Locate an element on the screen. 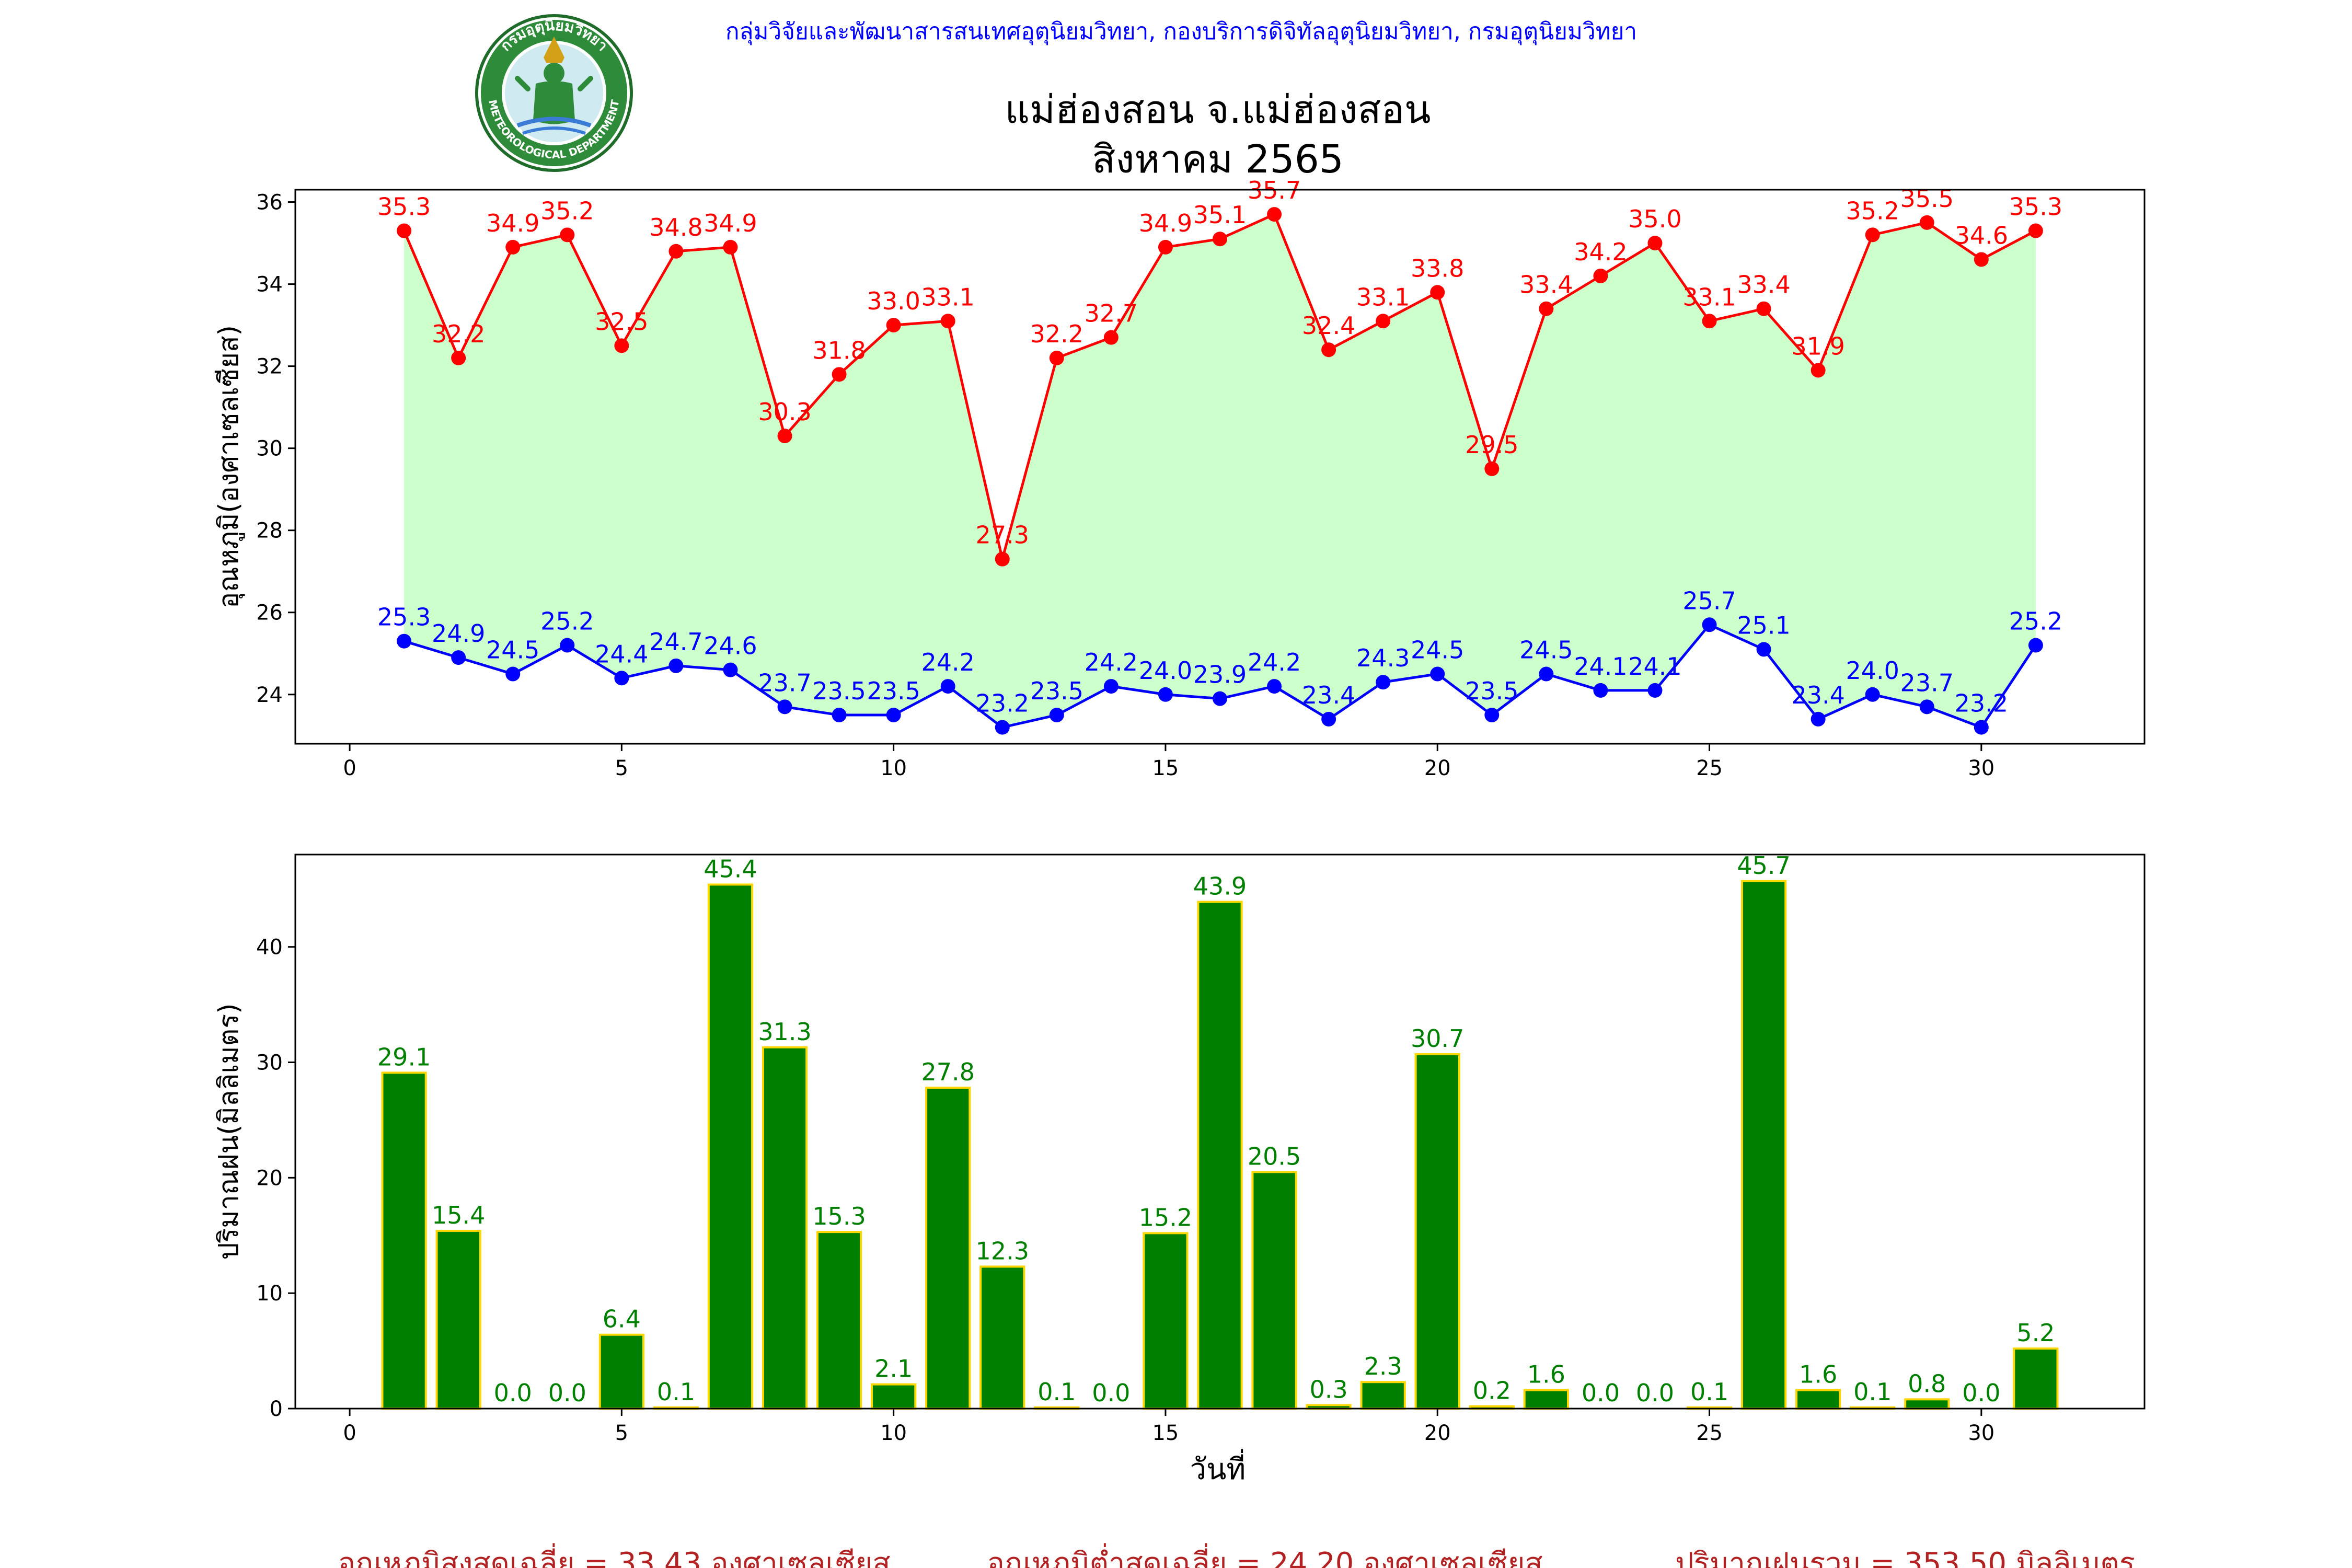  temperature-x-tick-label: 10 is located at coordinates (893, 768).